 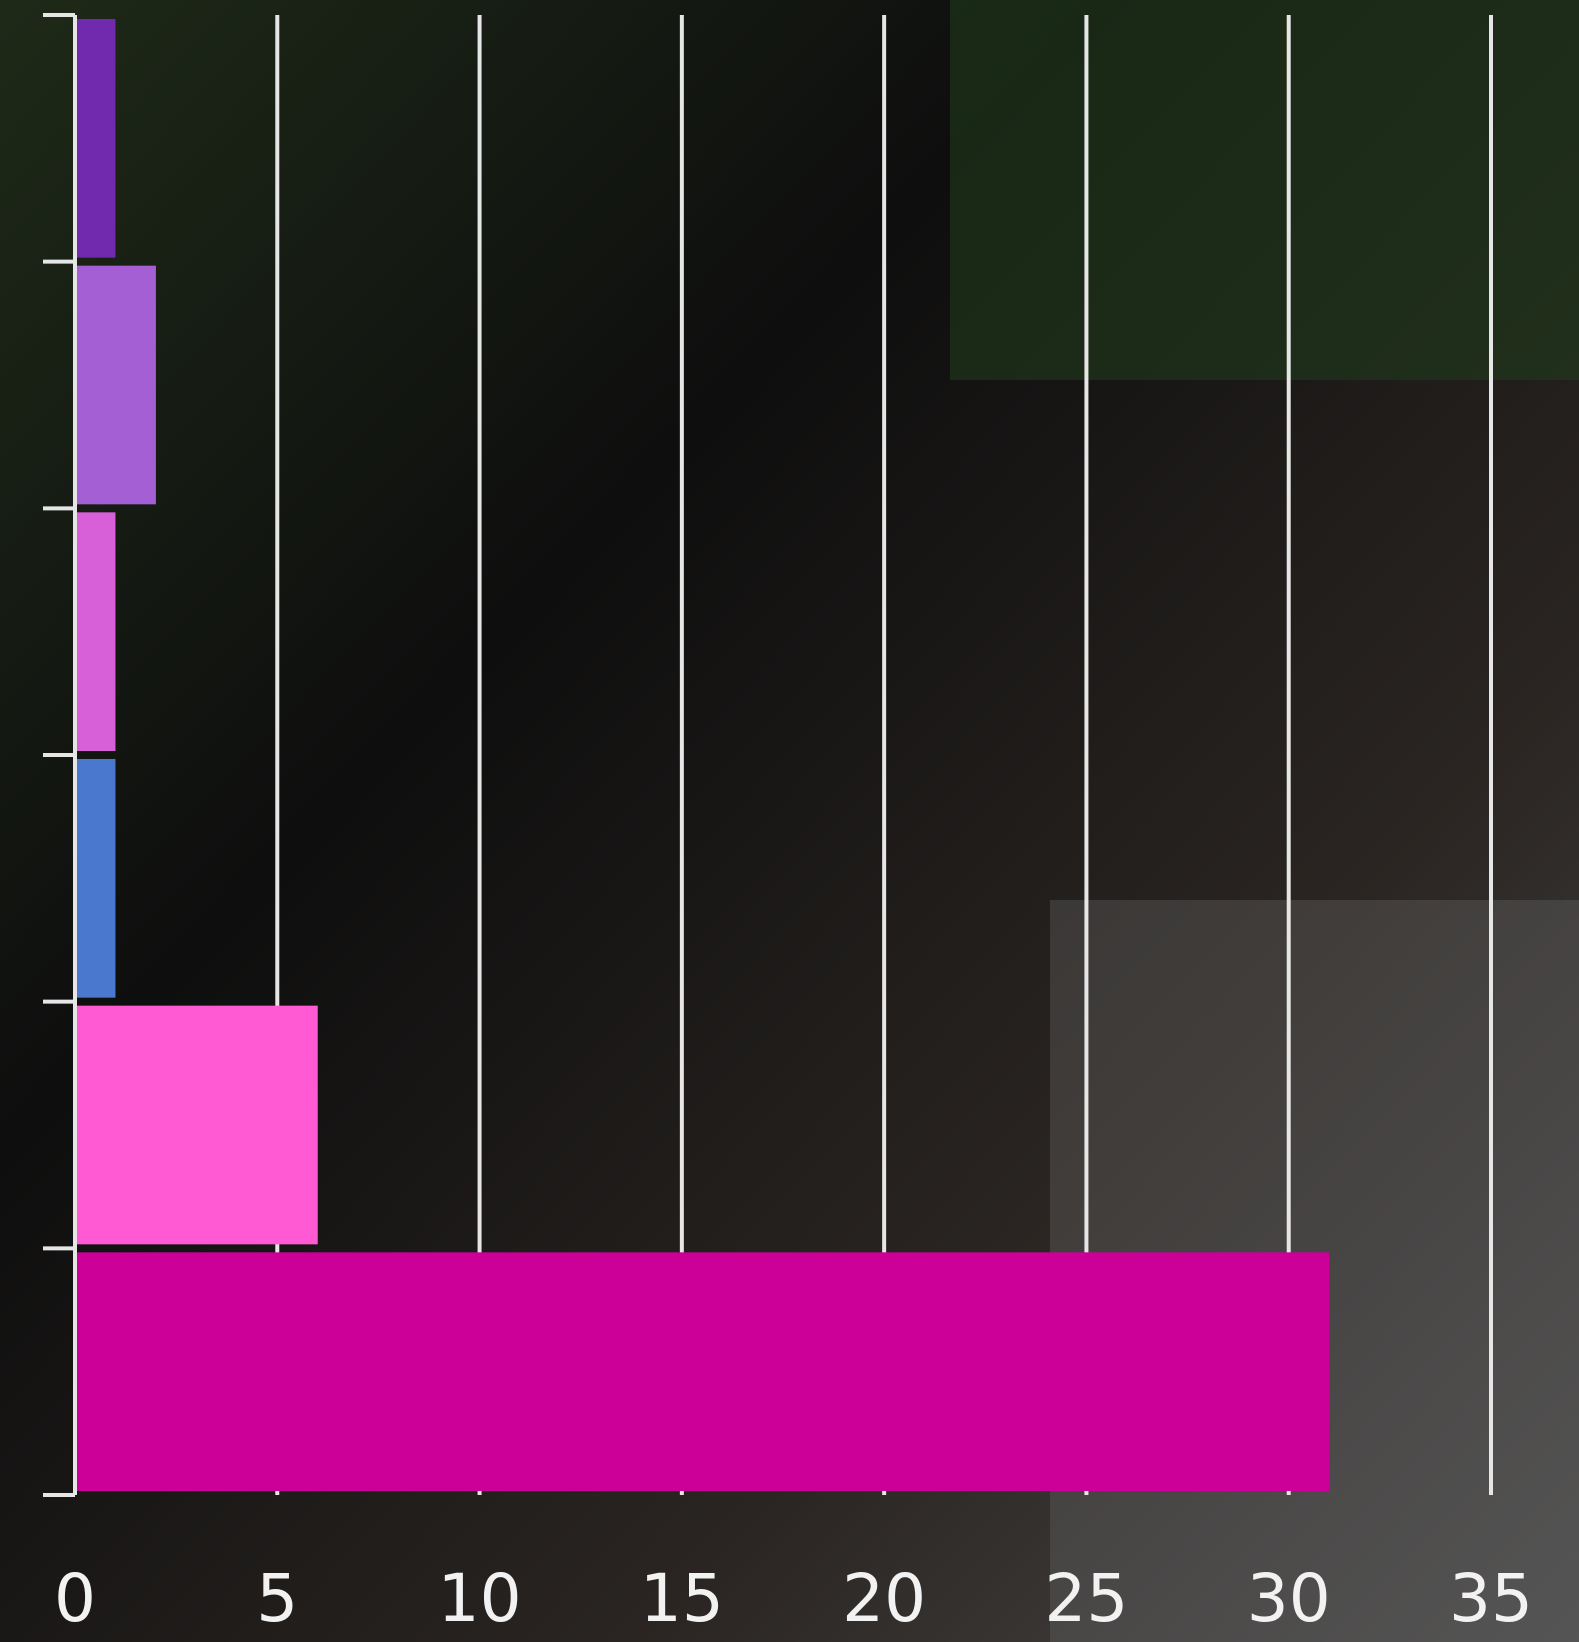 What do you see at coordinates (1289, 1598) in the screenshot?
I see `x-tick-label: 30` at bounding box center [1289, 1598].